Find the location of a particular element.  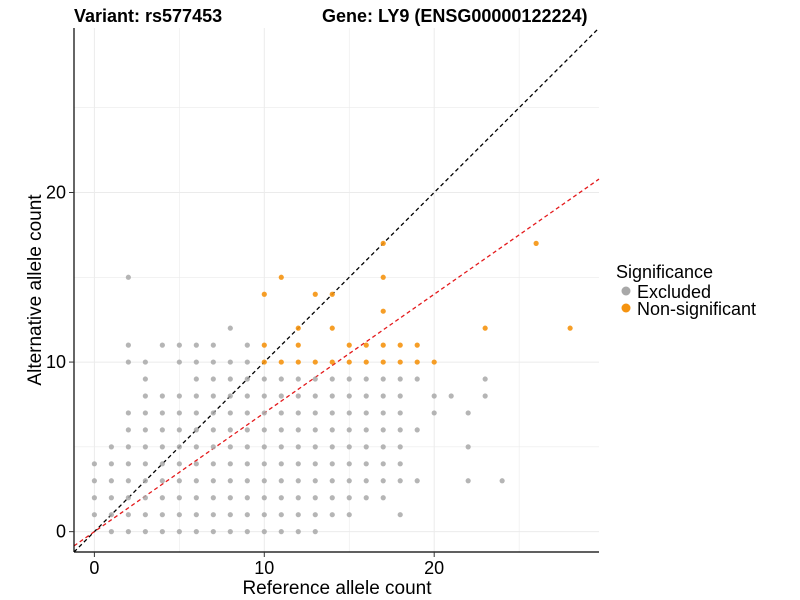

legend-title: Significance is located at coordinates (664, 272).